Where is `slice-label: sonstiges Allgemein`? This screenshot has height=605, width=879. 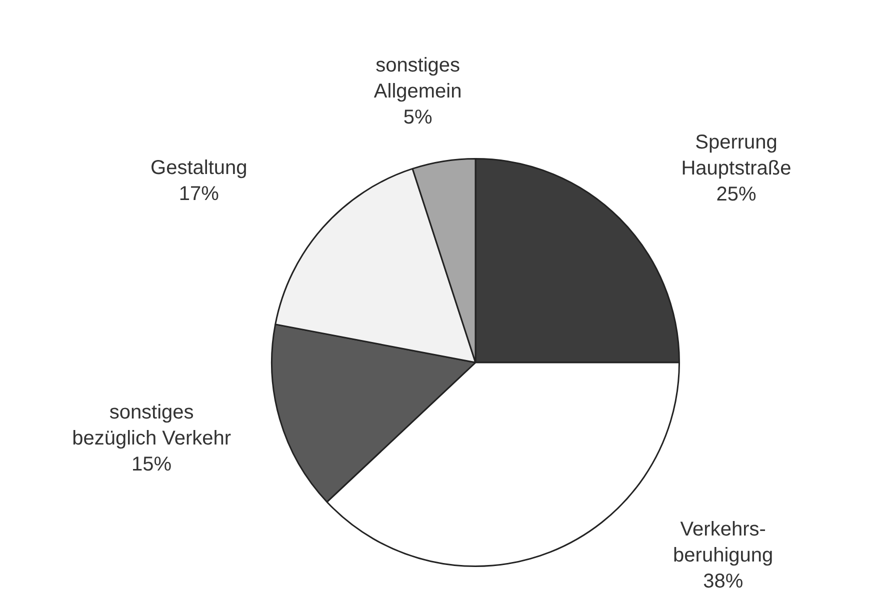
slice-label: sonstiges Allgemein is located at coordinates (418, 78).